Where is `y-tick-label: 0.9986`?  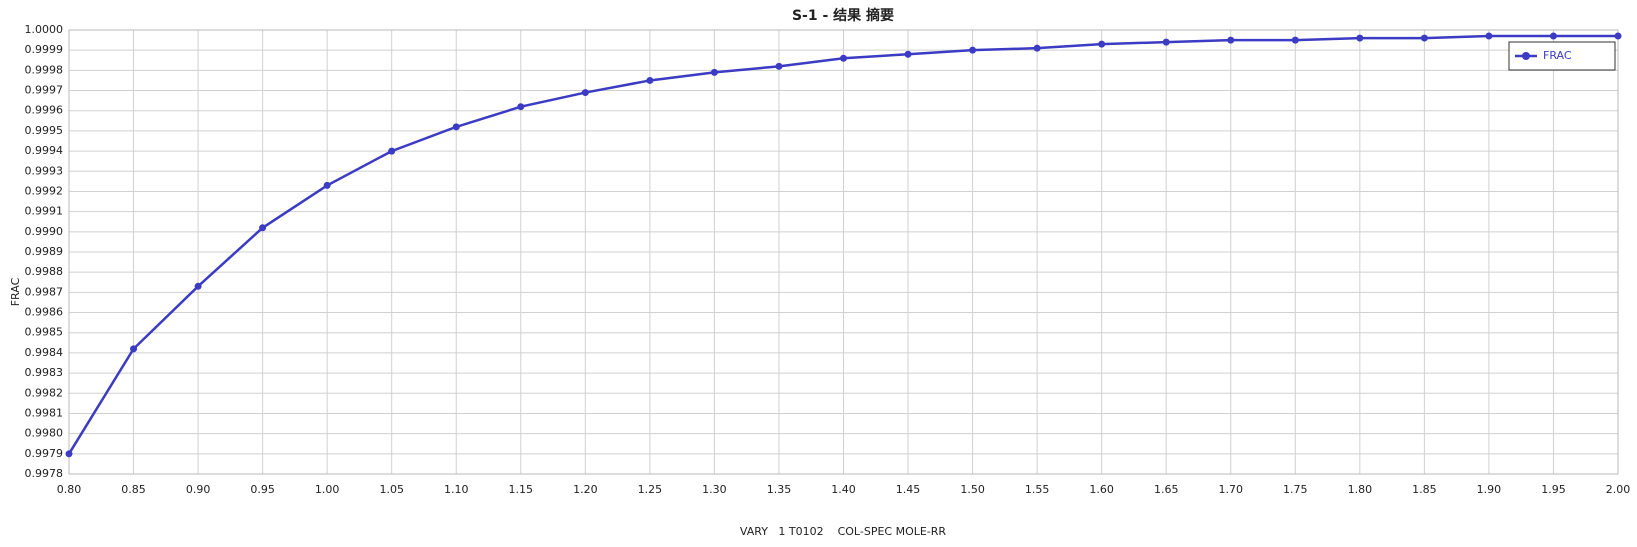 y-tick-label: 0.9986 is located at coordinates (44, 312).